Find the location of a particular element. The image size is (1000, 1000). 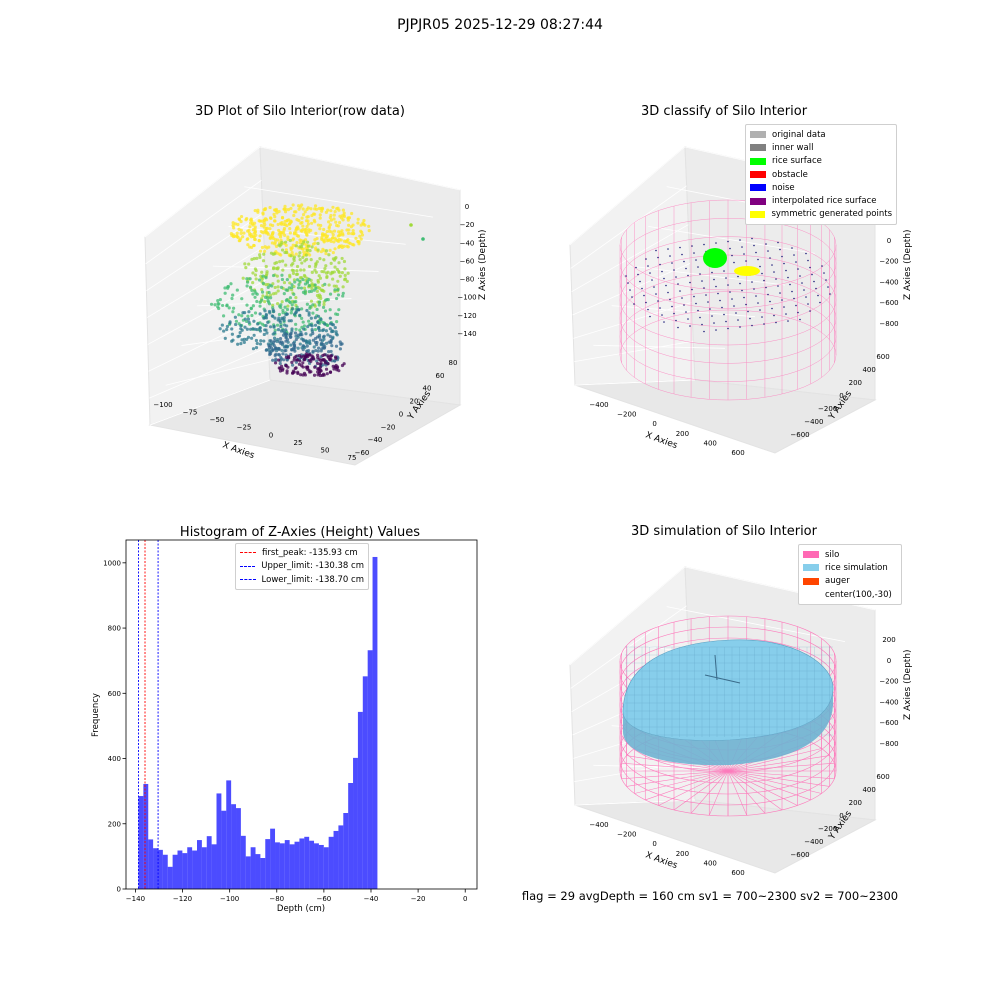

classify-y-tick-label: 200 is located at coordinates (855, 383).